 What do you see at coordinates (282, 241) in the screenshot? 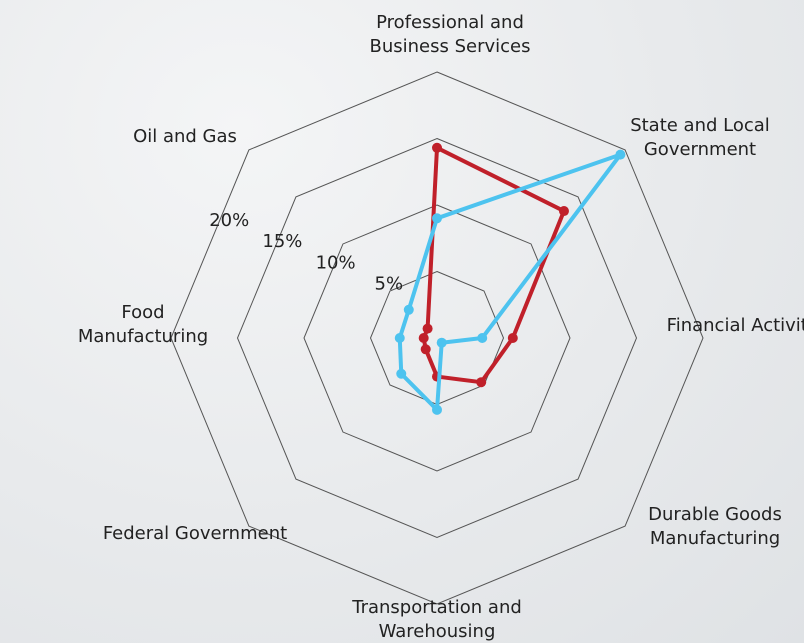
I see `tick-label: 15%` at bounding box center [282, 241].